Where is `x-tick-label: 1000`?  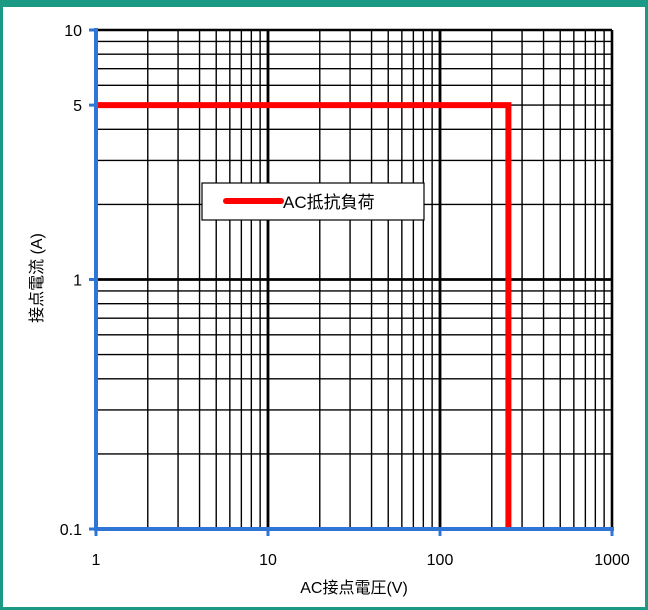 x-tick-label: 1000 is located at coordinates (612, 560).